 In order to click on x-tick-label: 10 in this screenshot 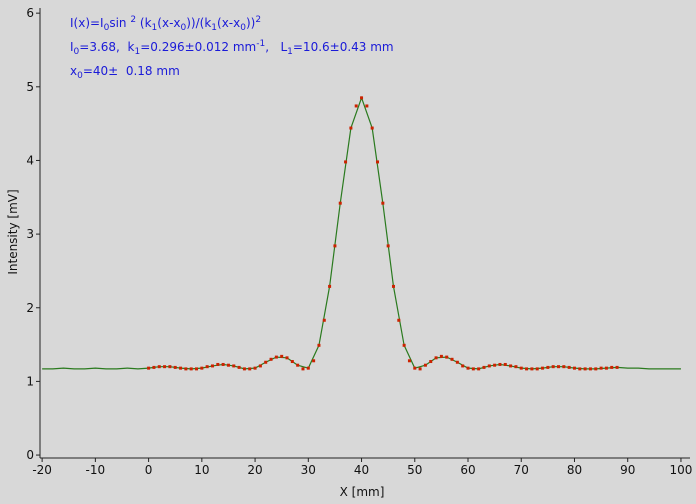, I will do `click(201, 470)`.